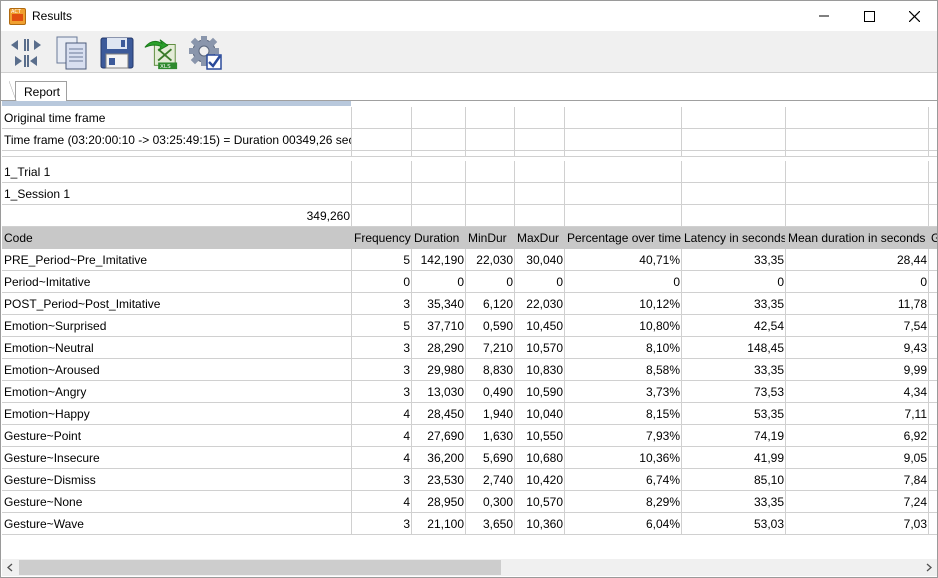 The width and height of the screenshot is (938, 578). I want to click on arrows-icon, so click(26, 53).